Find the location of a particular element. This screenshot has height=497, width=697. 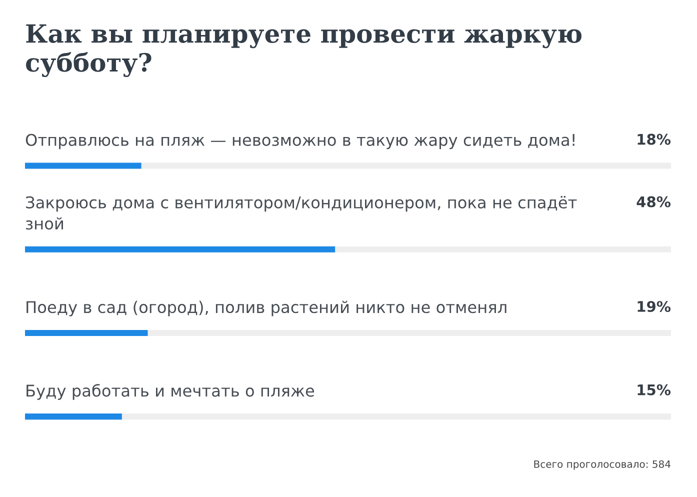

text: Всего проголосовало: 584 is located at coordinates (602, 465).